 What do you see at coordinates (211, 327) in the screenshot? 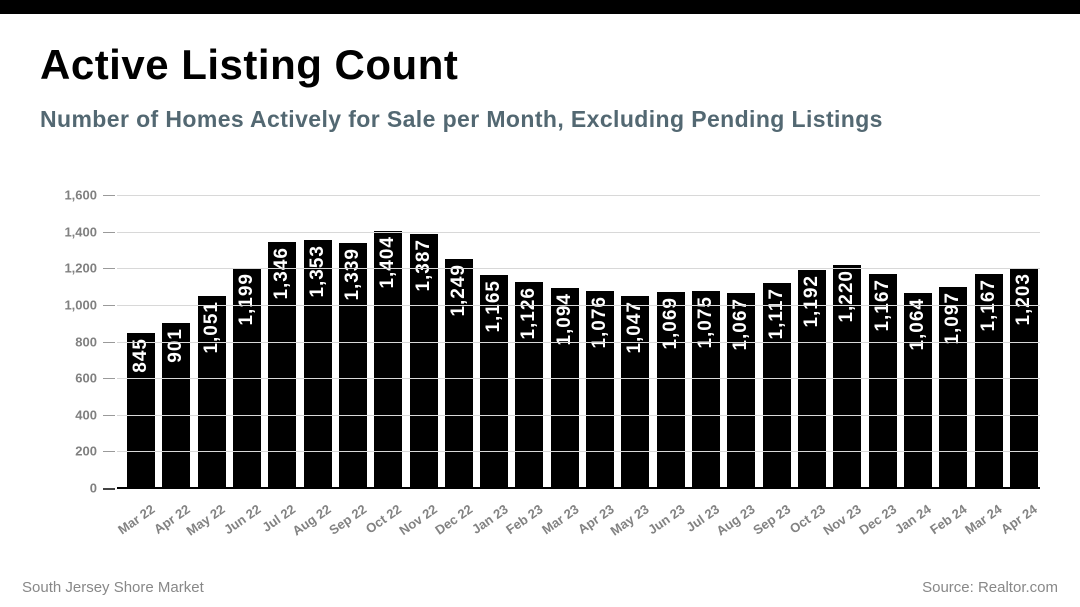
I see `bar-value-label: 1,051` at bounding box center [211, 327].